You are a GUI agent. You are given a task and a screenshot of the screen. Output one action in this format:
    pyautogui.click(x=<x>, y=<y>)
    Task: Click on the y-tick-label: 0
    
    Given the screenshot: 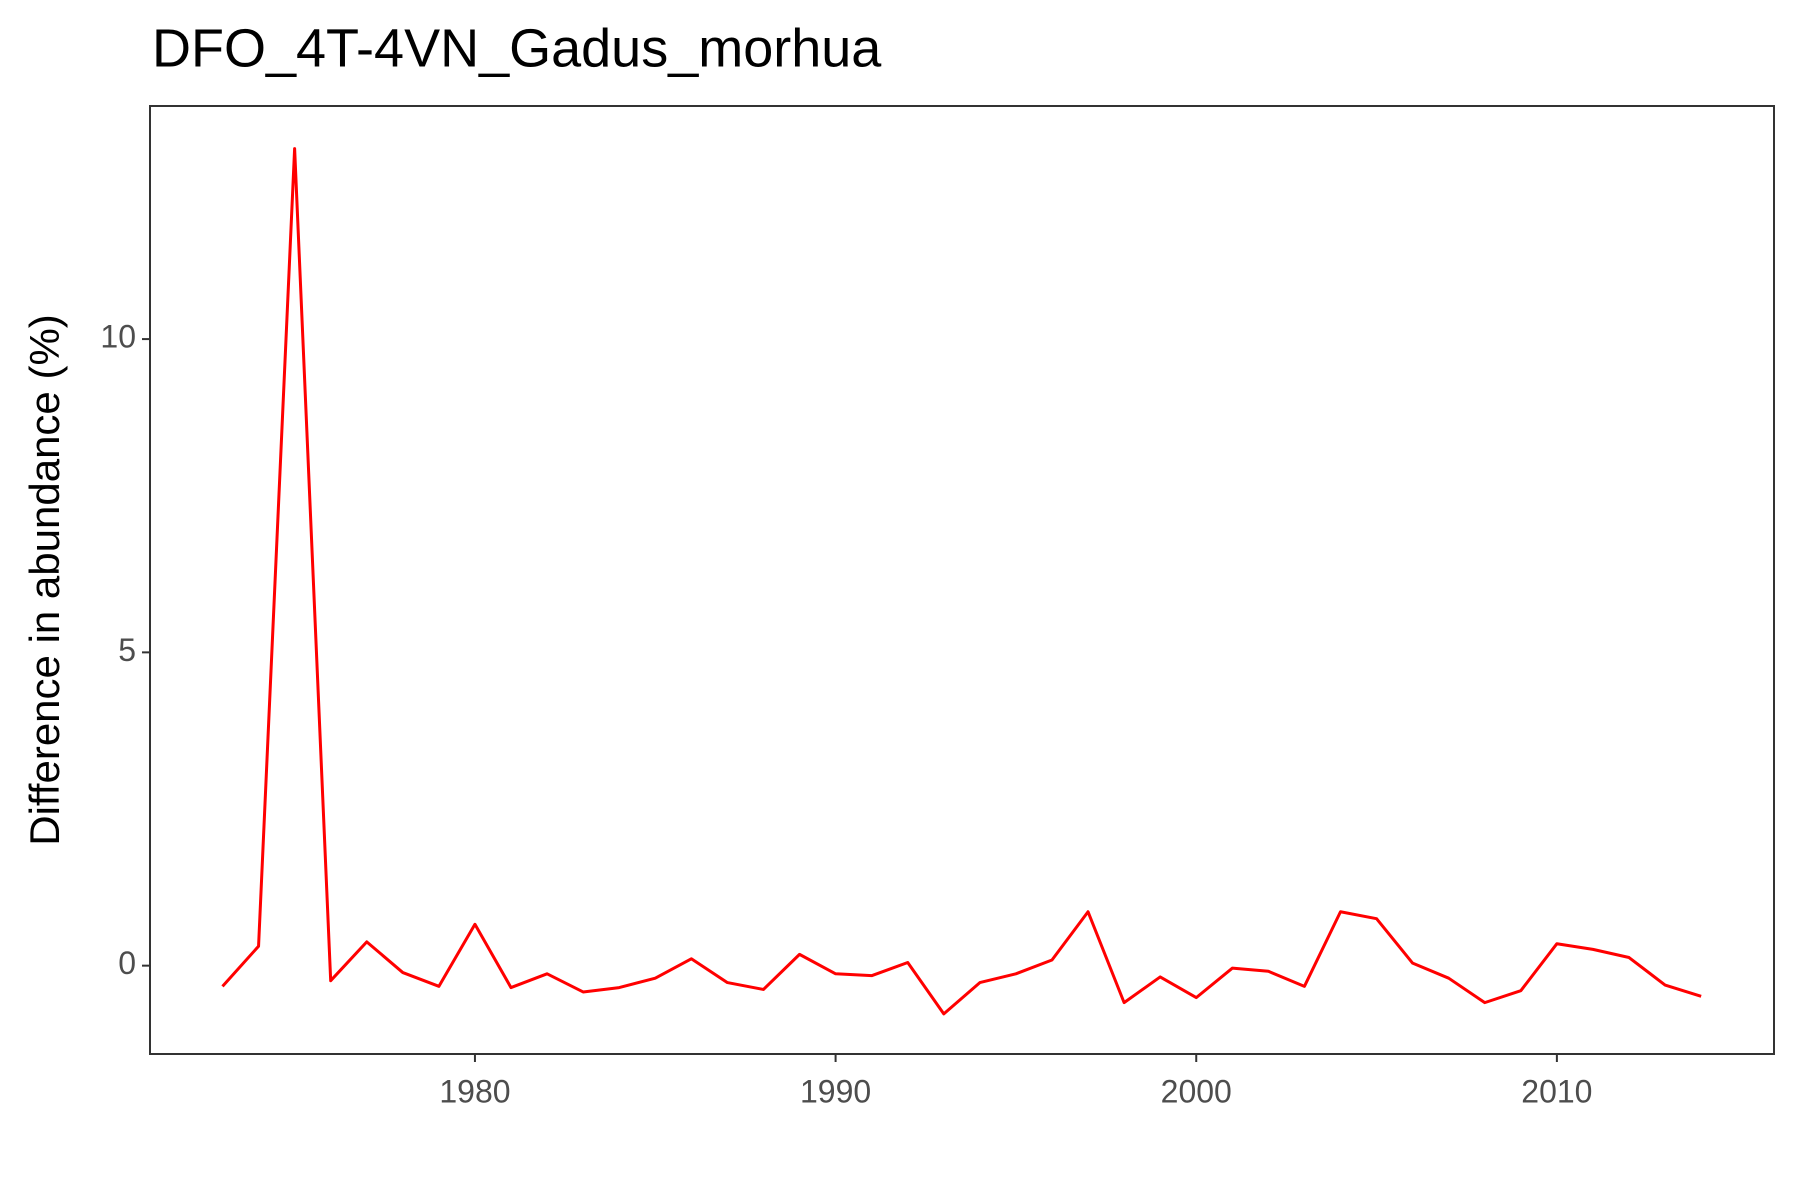 What is the action you would take?
    pyautogui.click(x=127, y=963)
    